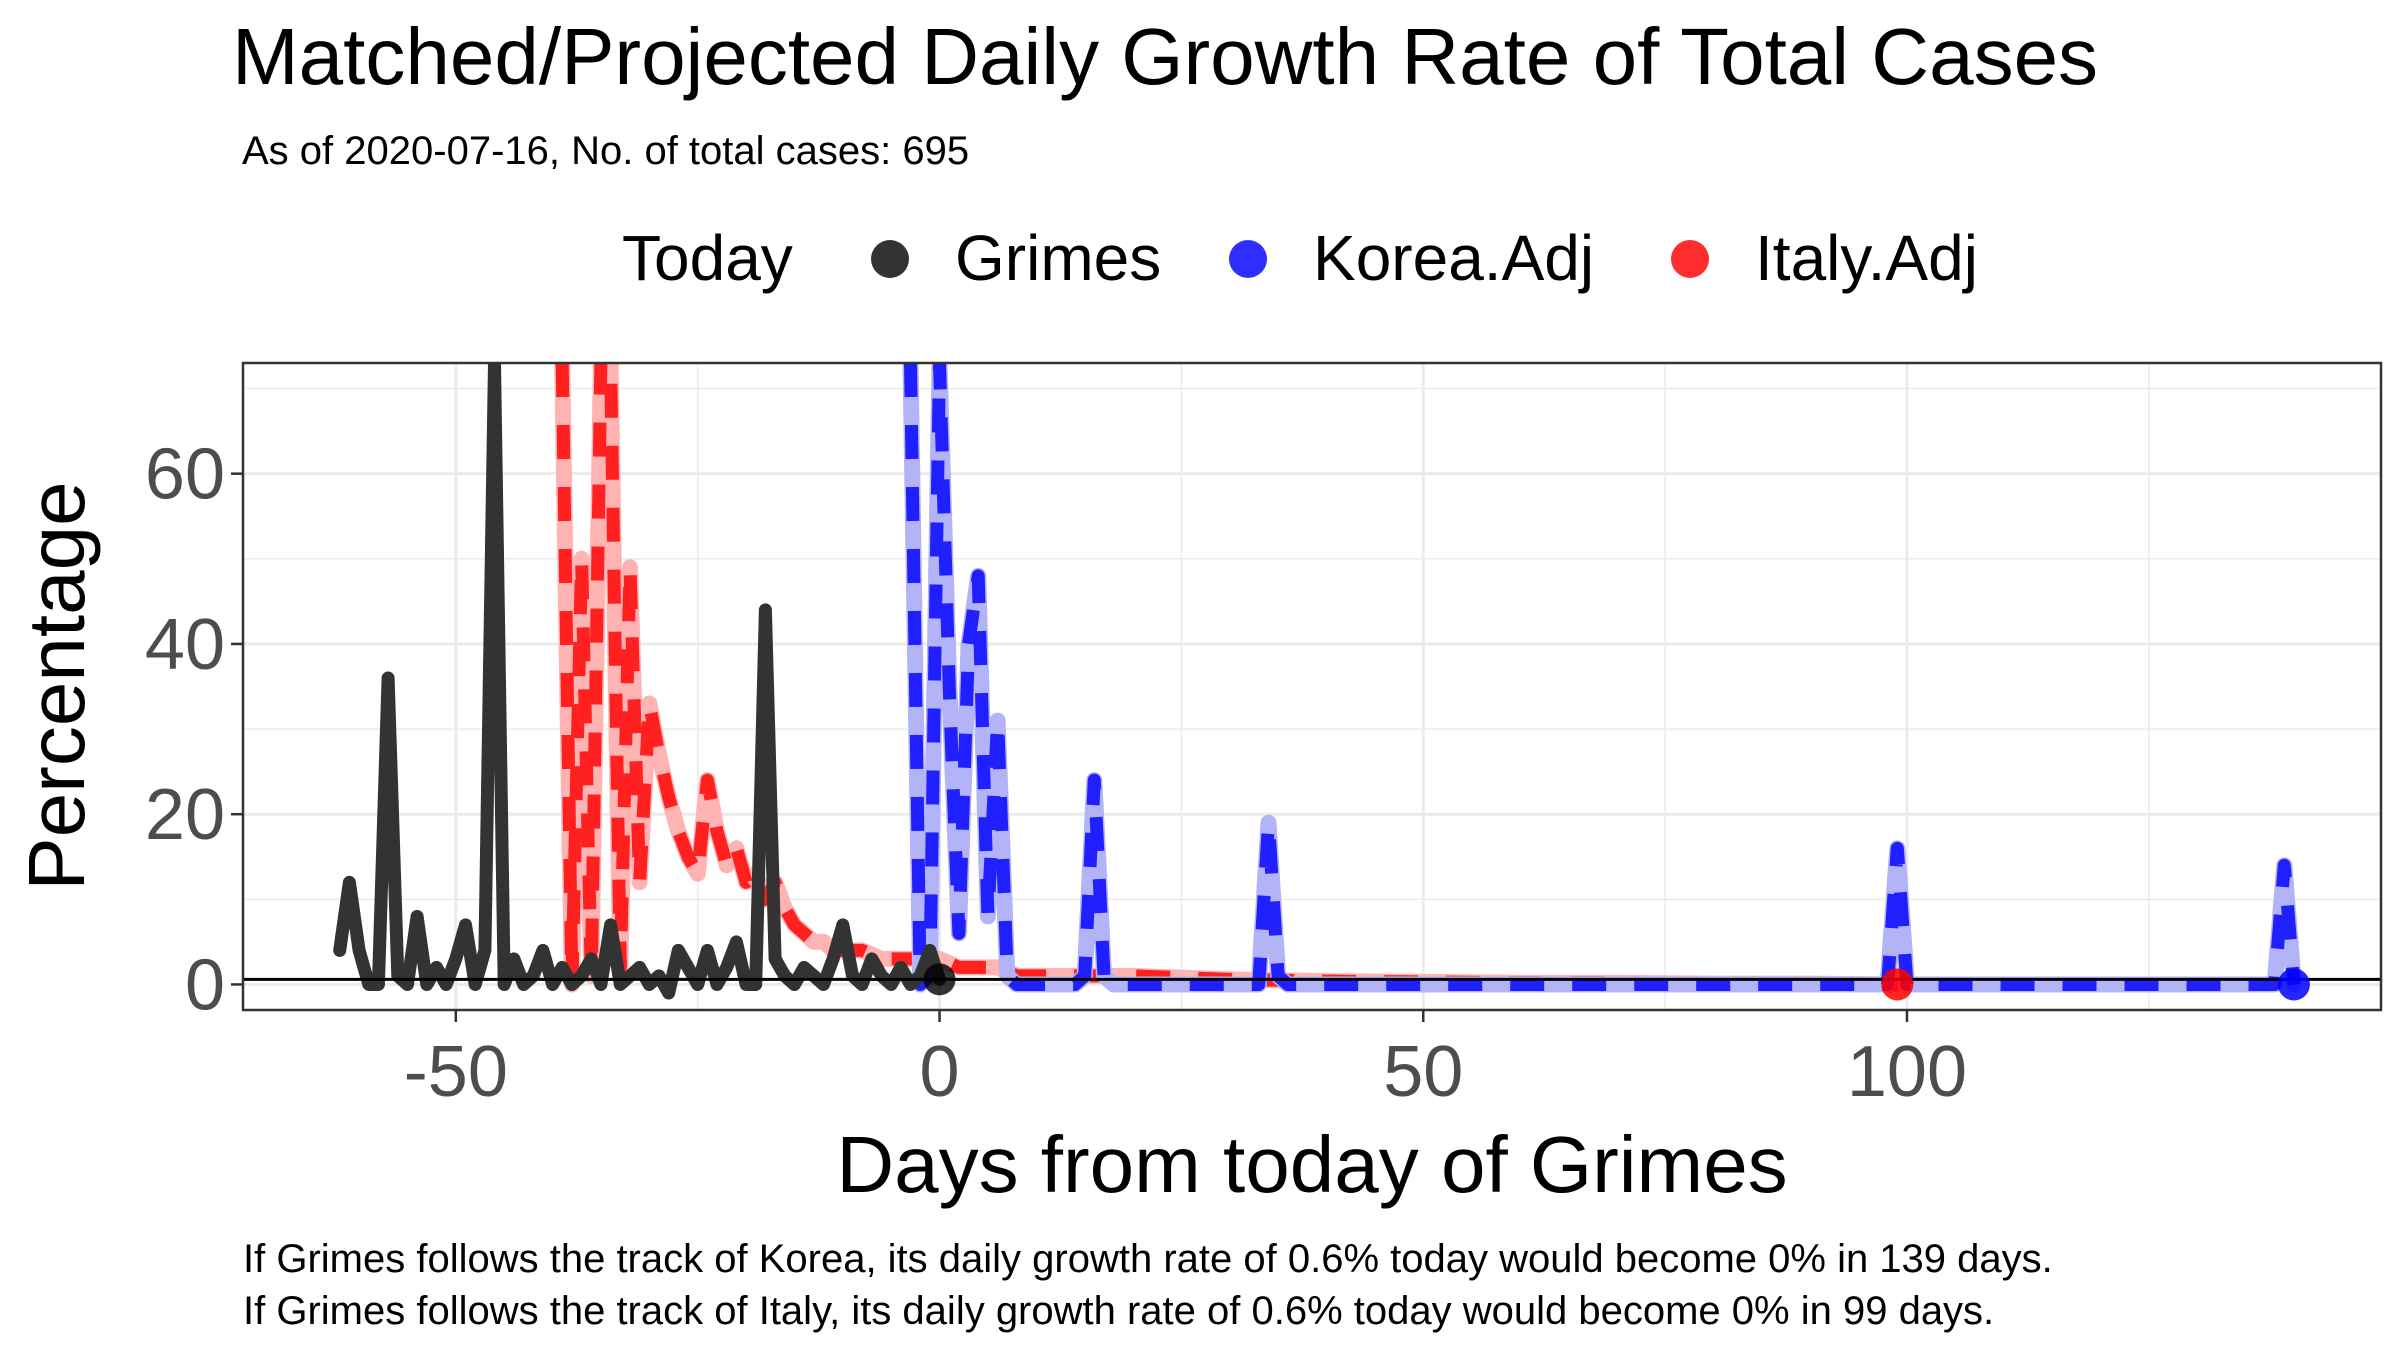  What do you see at coordinates (1058, 258) in the screenshot?
I see `legend-label-grimes: Grimes` at bounding box center [1058, 258].